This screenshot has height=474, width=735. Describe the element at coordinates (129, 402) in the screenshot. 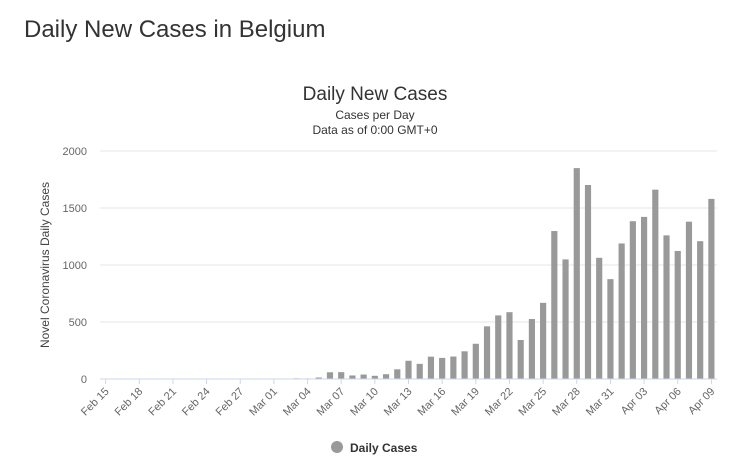

I see `x-tick-label: Feb 18` at that location.